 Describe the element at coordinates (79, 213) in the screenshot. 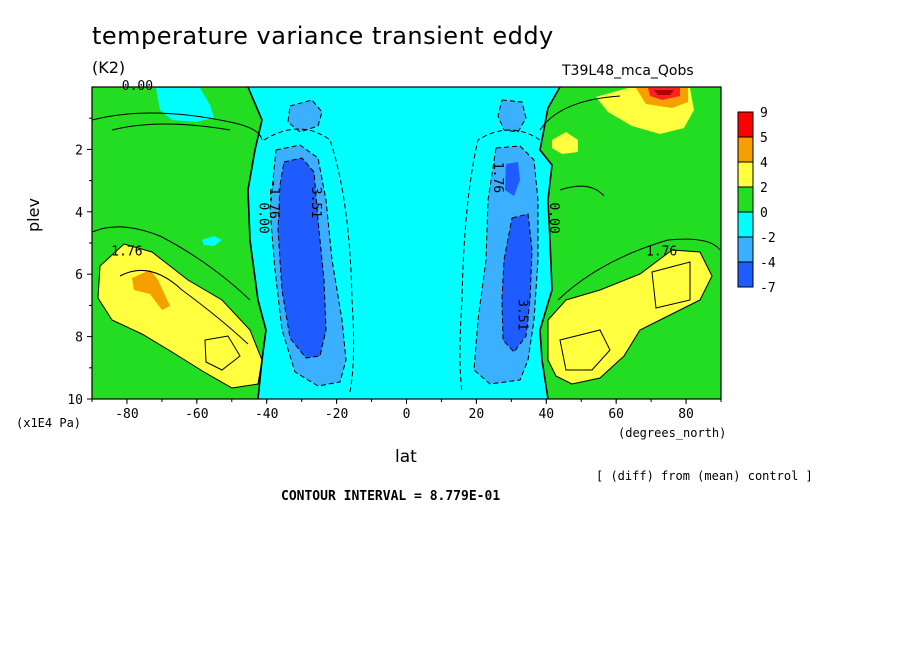

I see `y-tick-label: 4` at that location.